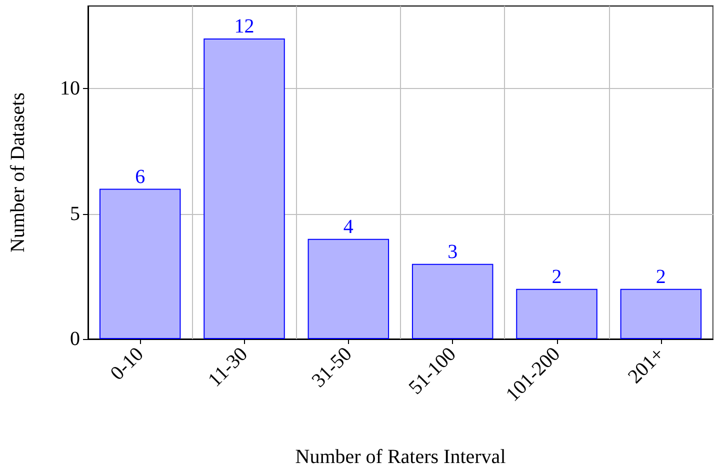 The image size is (714, 472). Describe the element at coordinates (140, 177) in the screenshot. I see `data-label: 6` at that location.